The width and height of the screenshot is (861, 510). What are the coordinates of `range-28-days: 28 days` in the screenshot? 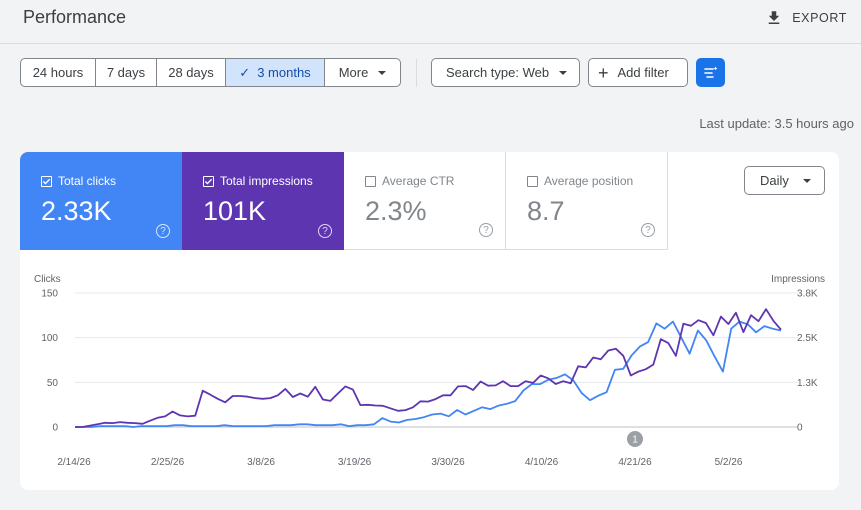 It's located at (191, 72).